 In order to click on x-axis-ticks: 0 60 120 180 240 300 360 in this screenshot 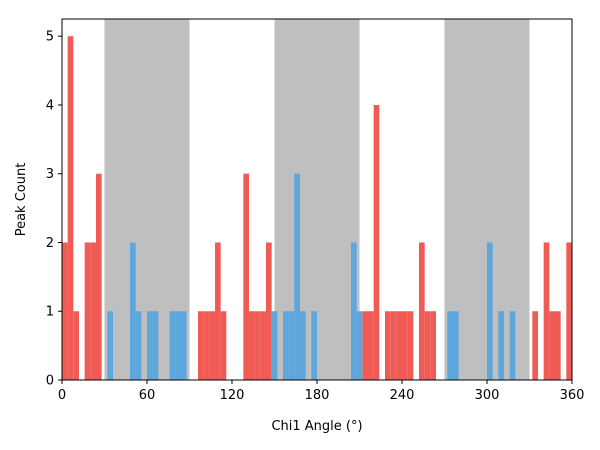, I will do `click(321, 391)`.